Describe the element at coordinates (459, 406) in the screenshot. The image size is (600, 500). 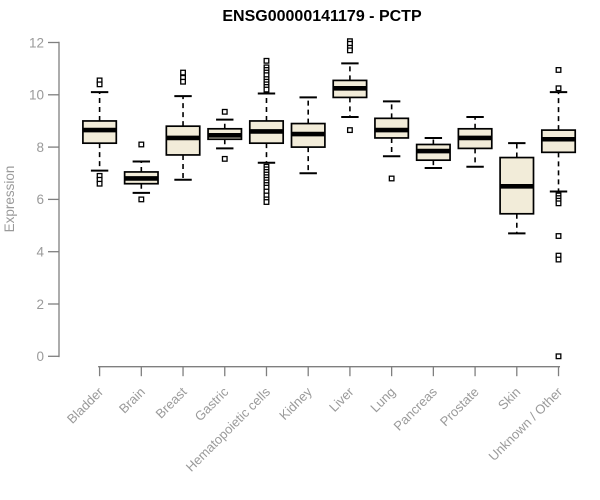
I see `x-tick-label-prostate: Prostate` at that location.